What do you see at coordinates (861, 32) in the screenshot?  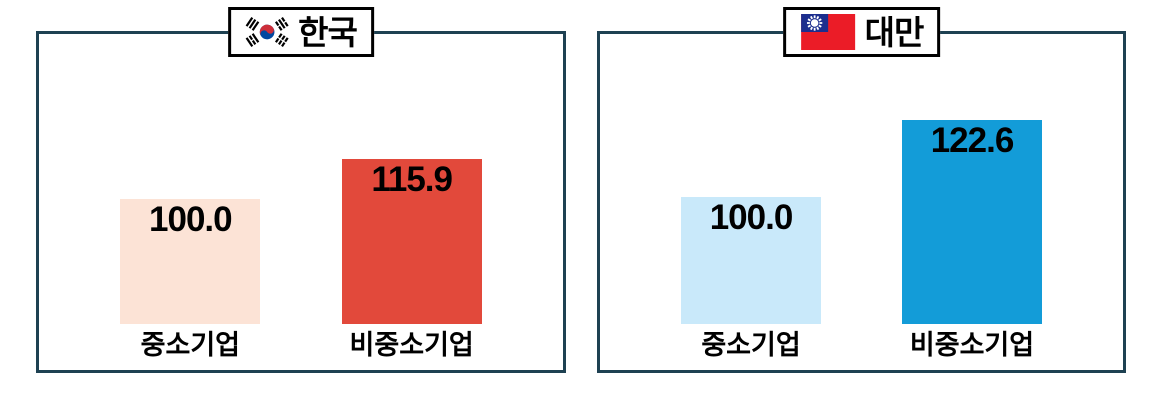 I see `taiwan-chart-title-badge: 대만` at bounding box center [861, 32].